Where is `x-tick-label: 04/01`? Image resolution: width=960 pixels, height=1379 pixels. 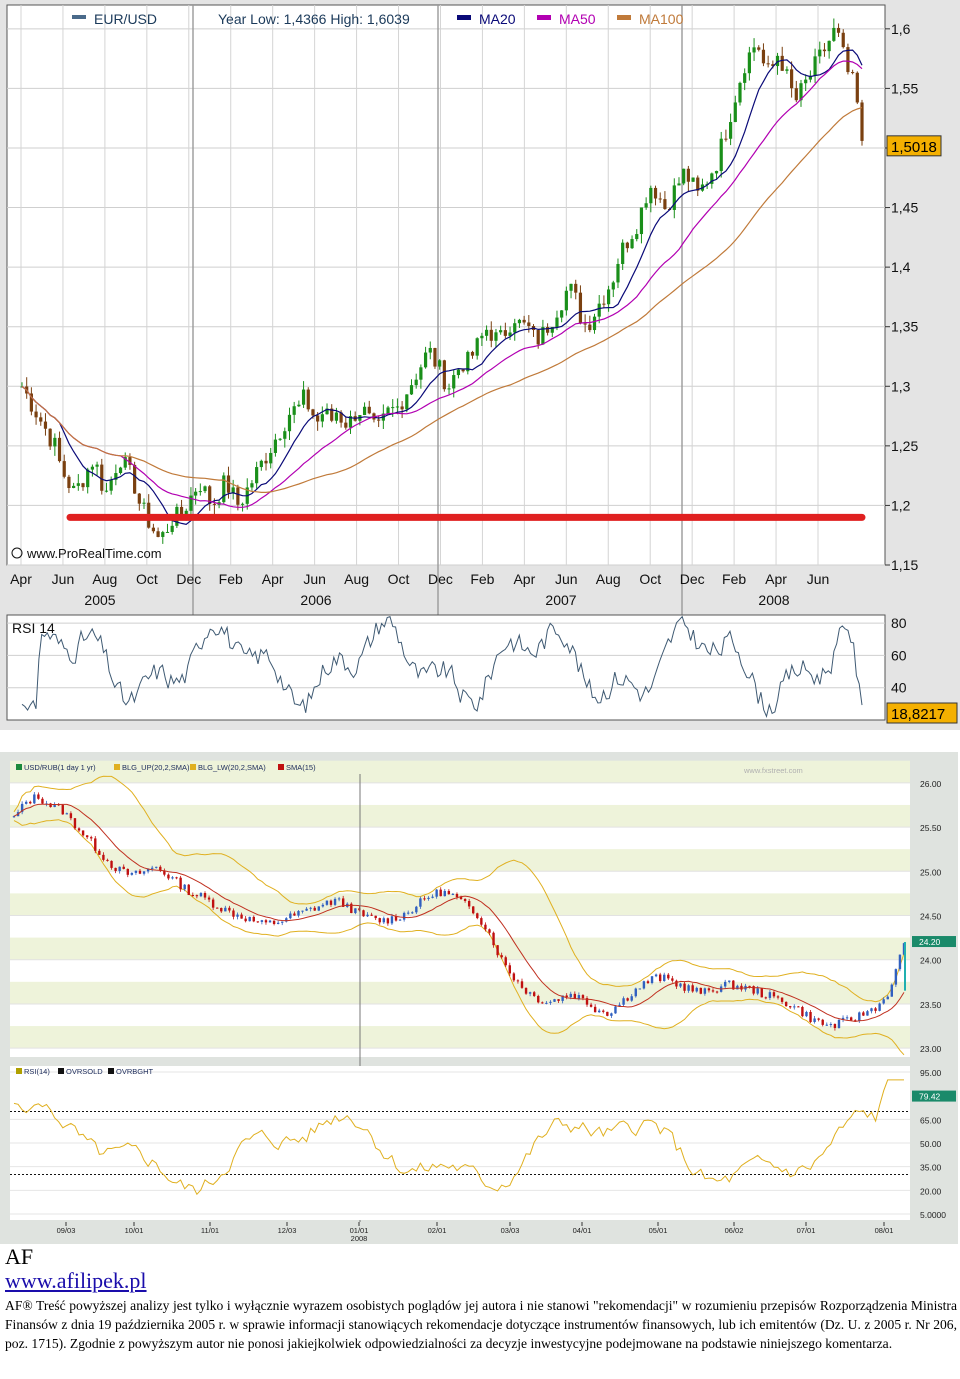
x-tick-label: 04/01 is located at coordinates (582, 1230).